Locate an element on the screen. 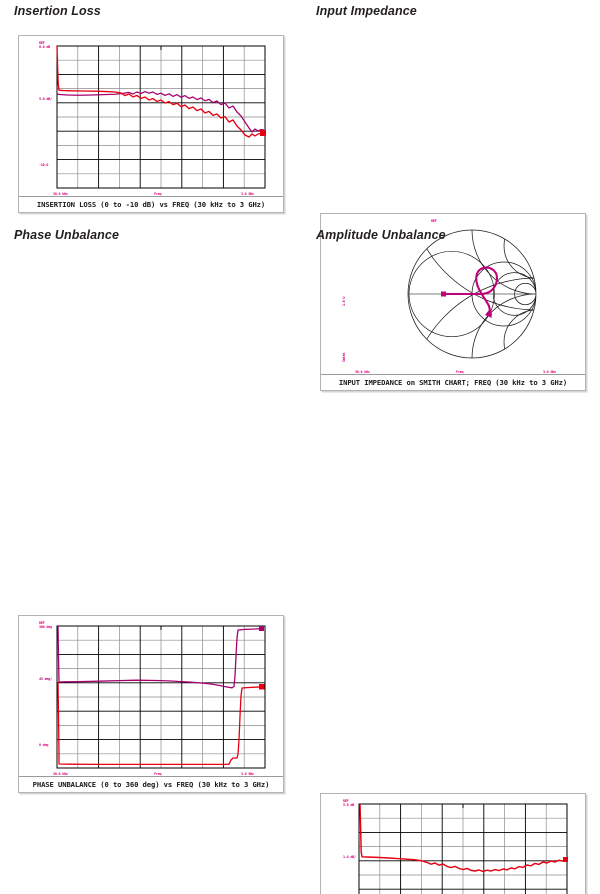 This screenshot has width=600, height=894. chart-amplitude-unbalance is located at coordinates (463, 848).